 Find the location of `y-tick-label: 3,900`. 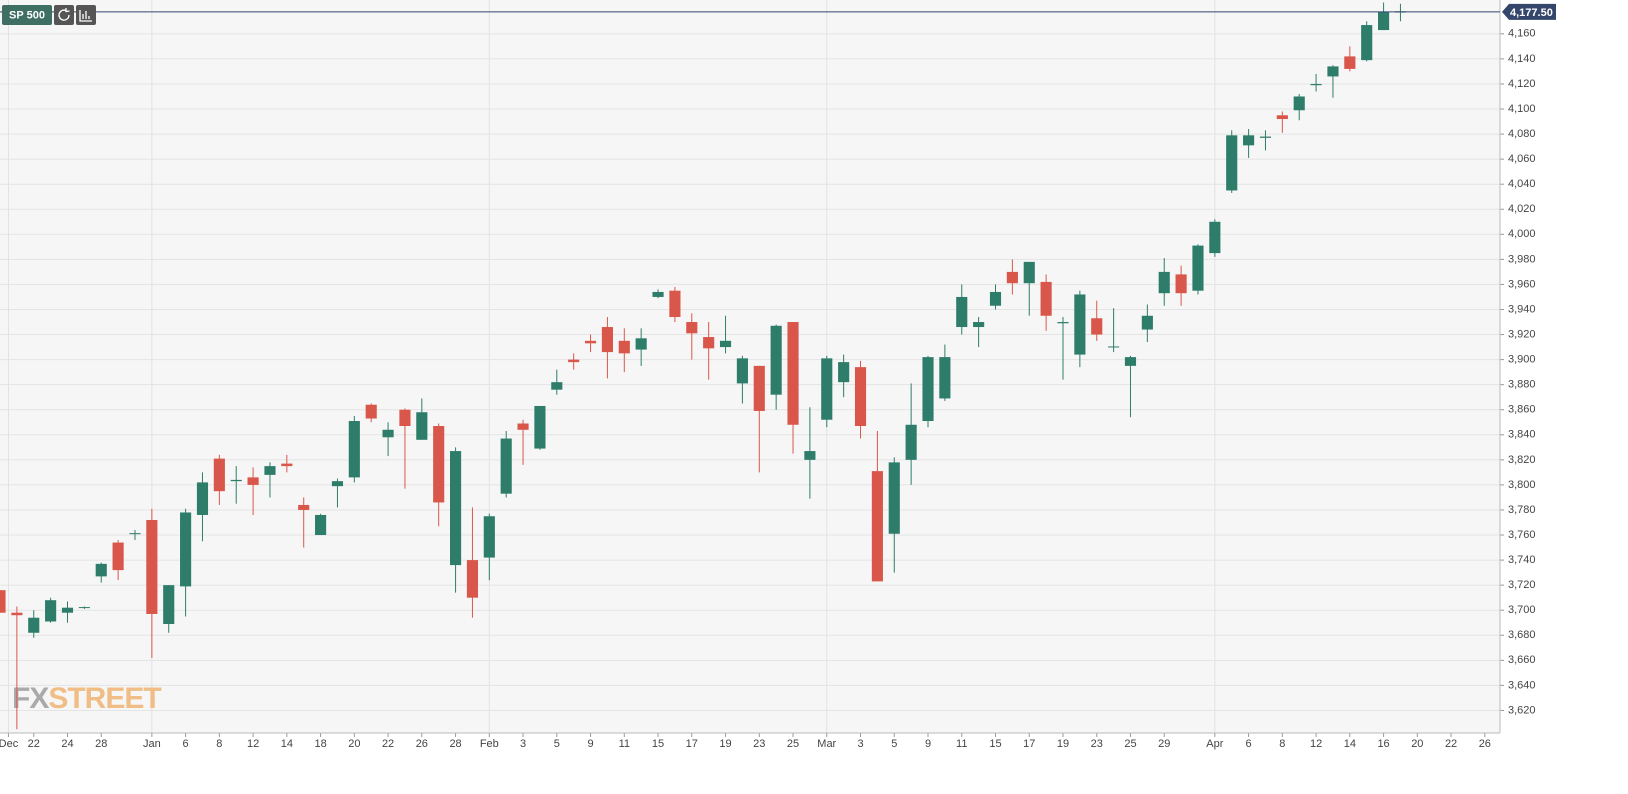

y-tick-label: 3,900 is located at coordinates (1522, 360).